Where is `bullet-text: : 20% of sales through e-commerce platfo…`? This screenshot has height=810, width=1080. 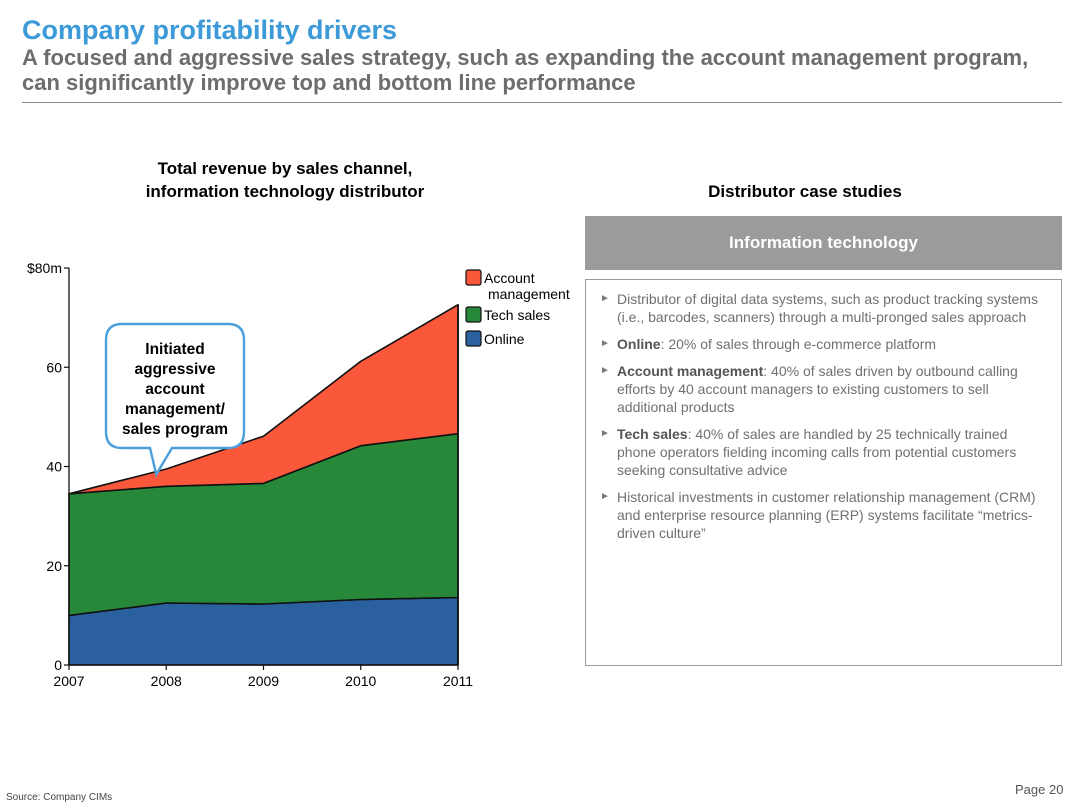 bullet-text: : 20% of sales through e-commerce platfo… is located at coordinates (798, 344).